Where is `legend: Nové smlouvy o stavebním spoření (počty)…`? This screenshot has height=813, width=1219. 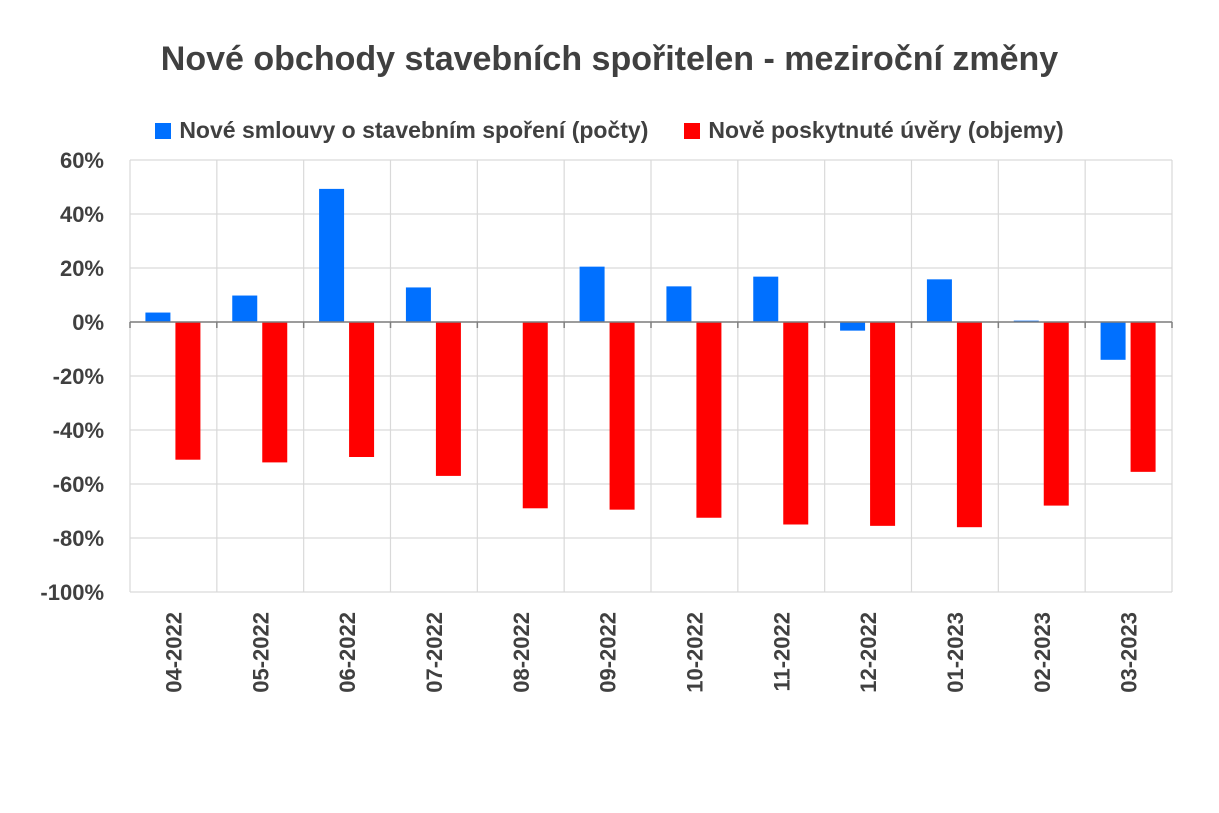 legend: Nové smlouvy o stavebním spoření (počty)… is located at coordinates (609, 130).